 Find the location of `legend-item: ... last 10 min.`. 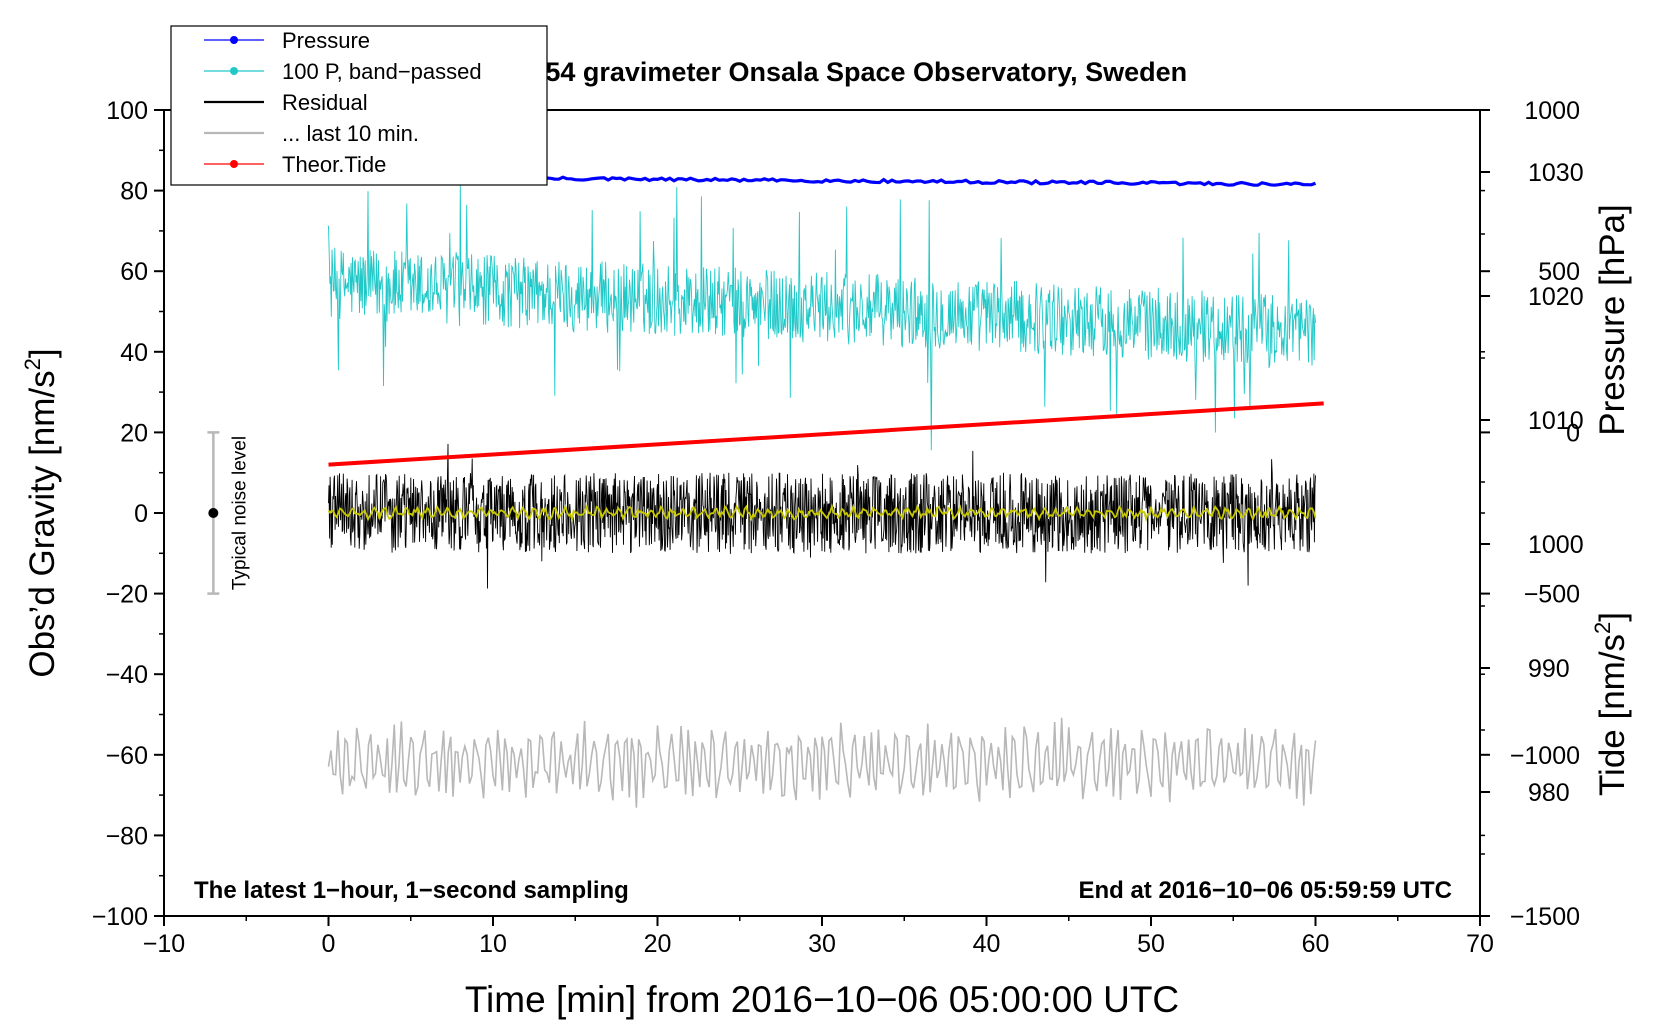

legend-item: ... last 10 min. is located at coordinates (311, 133).